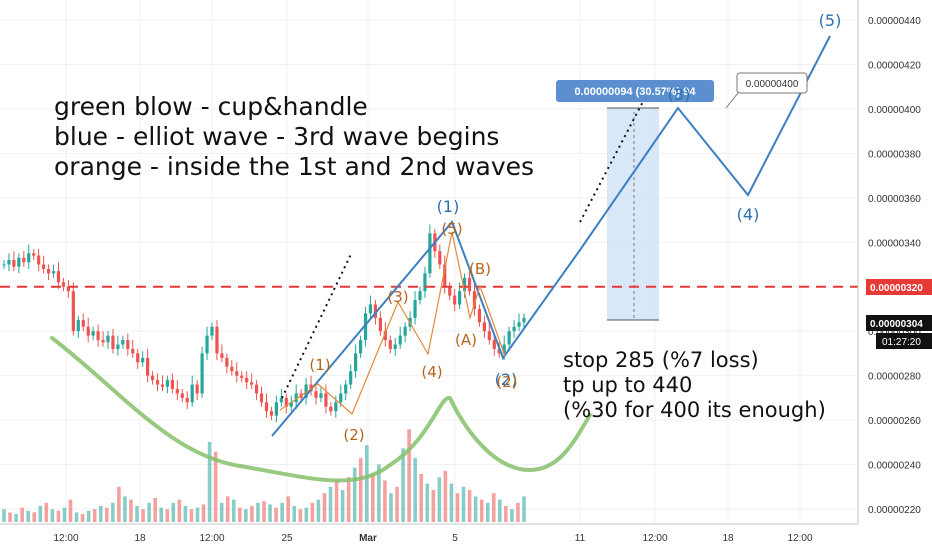 Image resolution: width=932 pixels, height=550 pixels. What do you see at coordinates (894, 199) in the screenshot?
I see `price-tick-label: 0.00000360` at bounding box center [894, 199].